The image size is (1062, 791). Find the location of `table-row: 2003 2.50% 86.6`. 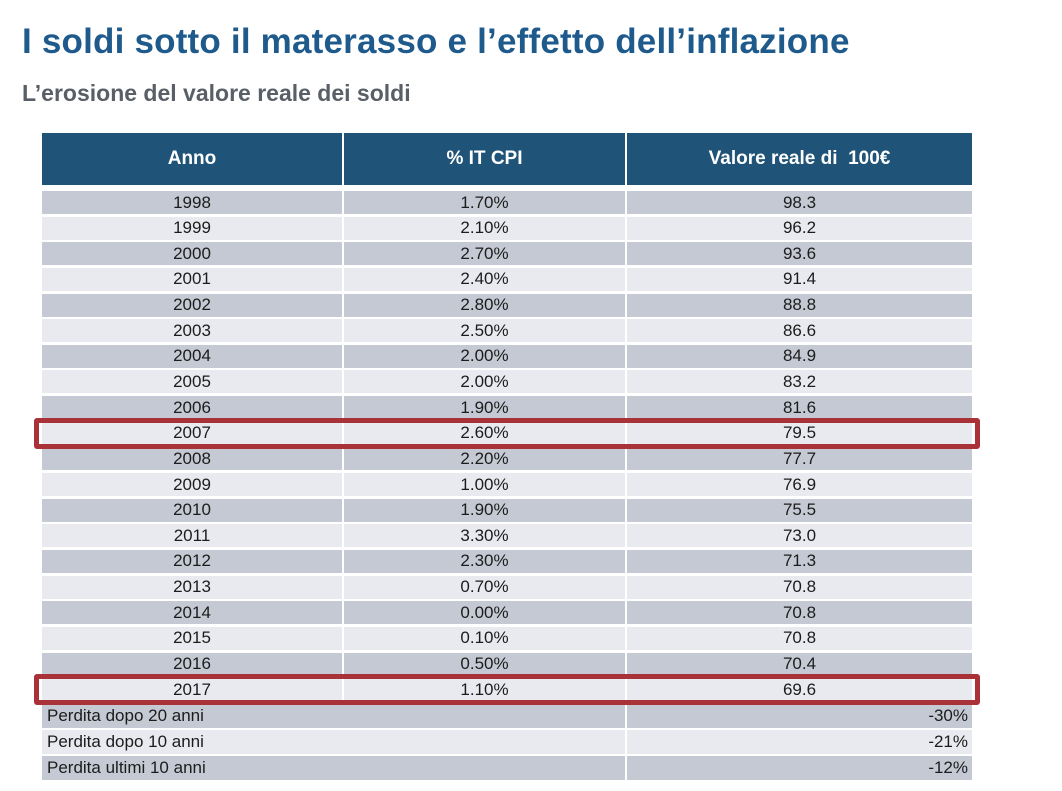

table-row: 2003 2.50% 86.6 is located at coordinates (507, 331).